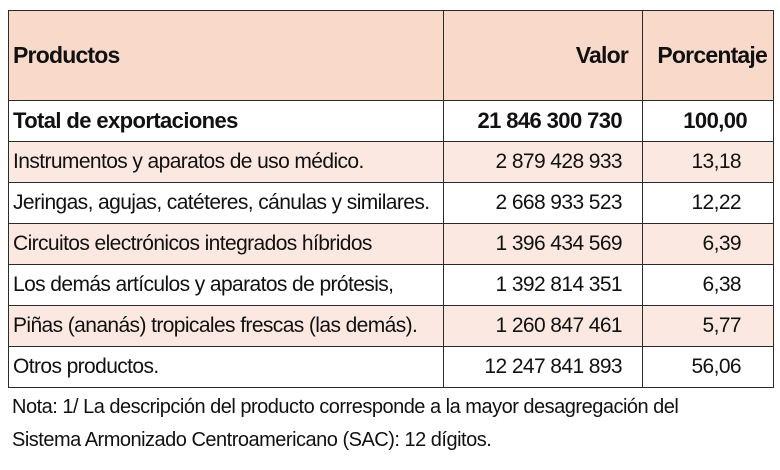 The height and width of the screenshot is (470, 780). I want to click on table-row: Otros productos. 12 247 841 893 56,06, so click(391, 367).